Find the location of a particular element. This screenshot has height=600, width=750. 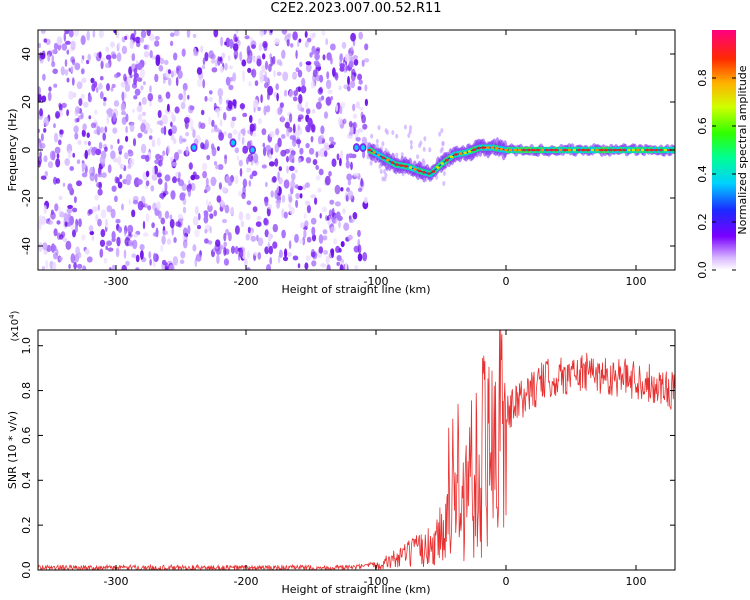

x-tick-label: 100 is located at coordinates (636, 581).